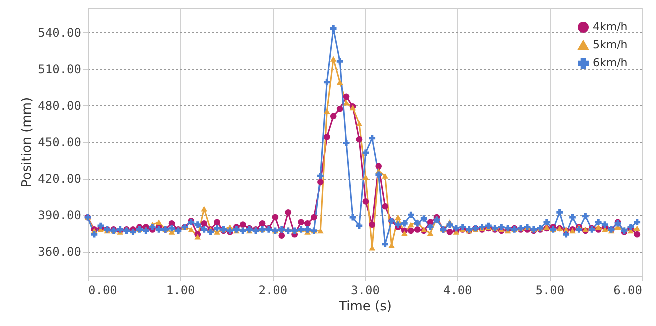 The image size is (656, 326). What do you see at coordinates (610, 45) in the screenshot?
I see `legend-label: 5km/h` at bounding box center [610, 45].